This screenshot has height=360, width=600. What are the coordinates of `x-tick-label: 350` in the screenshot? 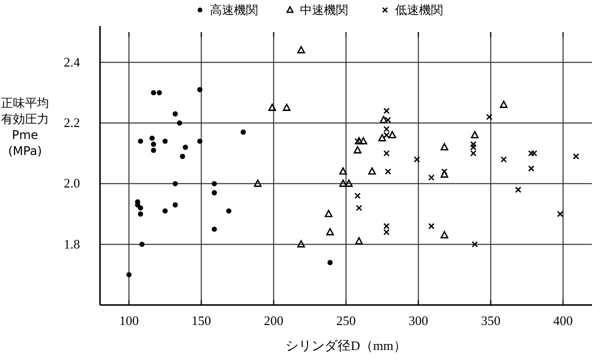 It's located at (490, 320).